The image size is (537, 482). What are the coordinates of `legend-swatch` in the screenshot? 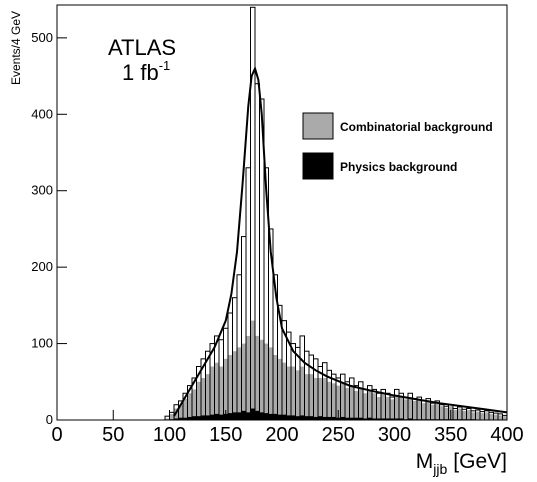 It's located at (318, 126).